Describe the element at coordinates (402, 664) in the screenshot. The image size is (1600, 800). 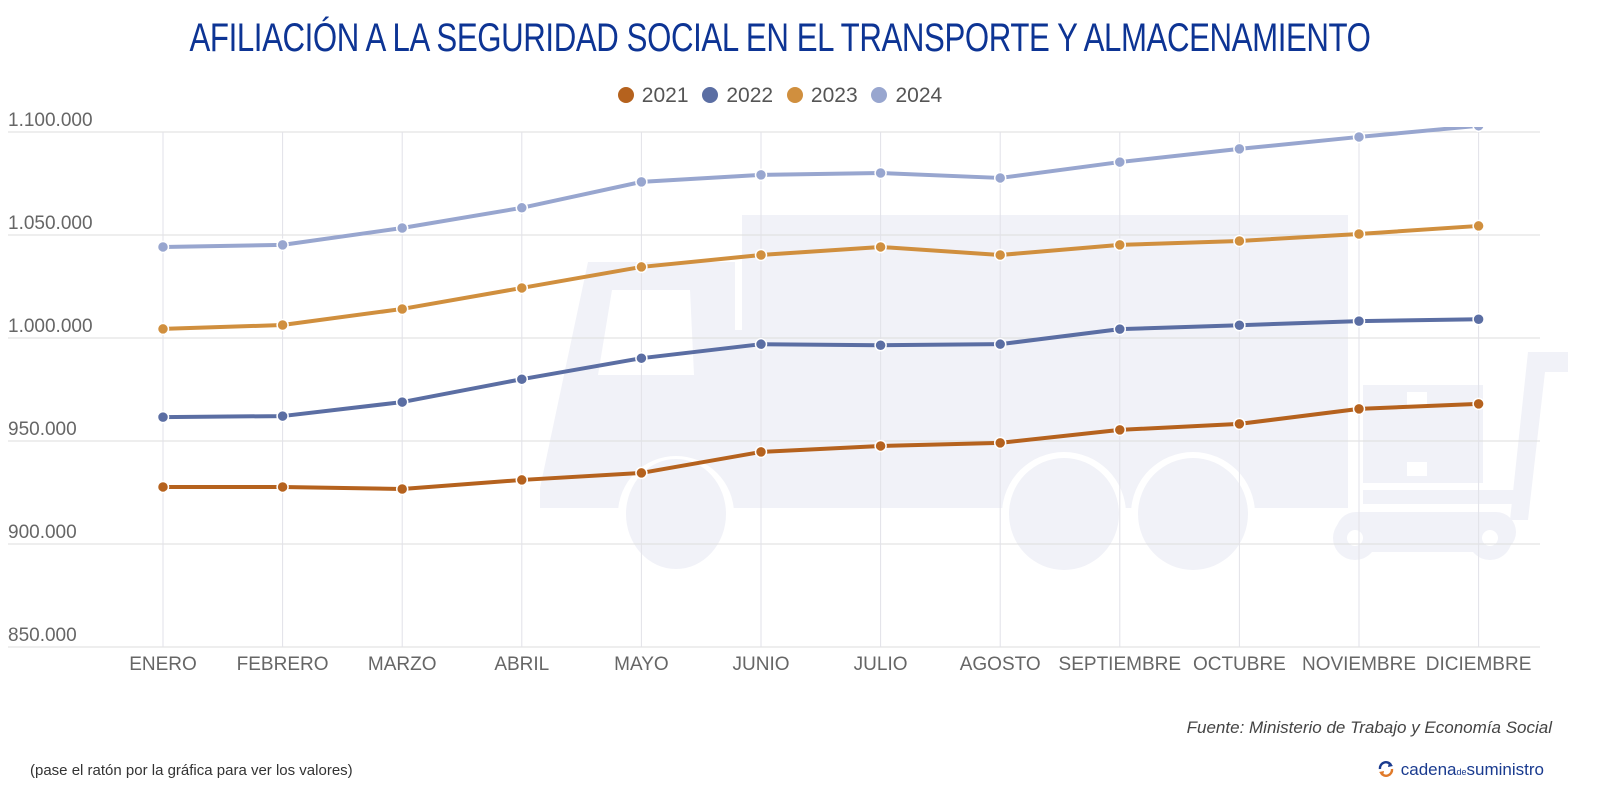
I see `x-tick-label: MARZO` at that location.